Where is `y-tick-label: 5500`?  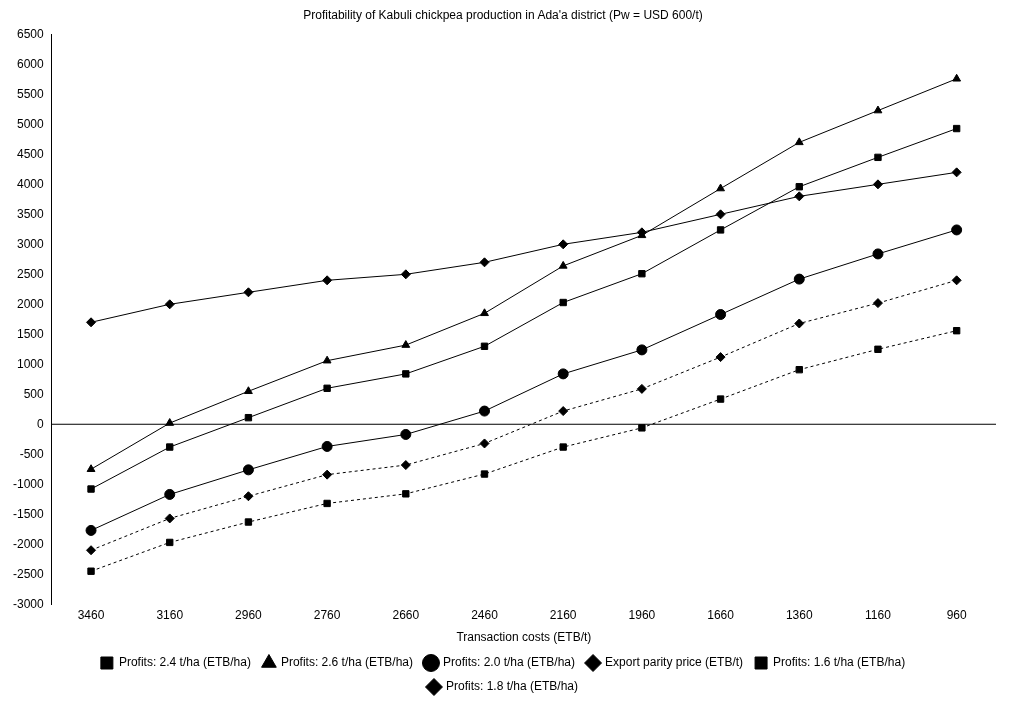
y-tick-label: 5500 is located at coordinates (30, 93).